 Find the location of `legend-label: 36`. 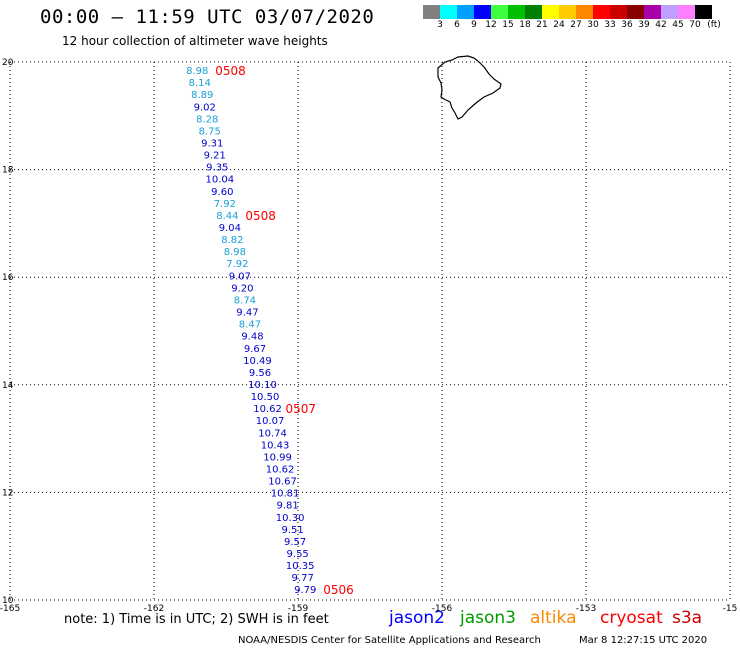

legend-label: 36 is located at coordinates (627, 25).